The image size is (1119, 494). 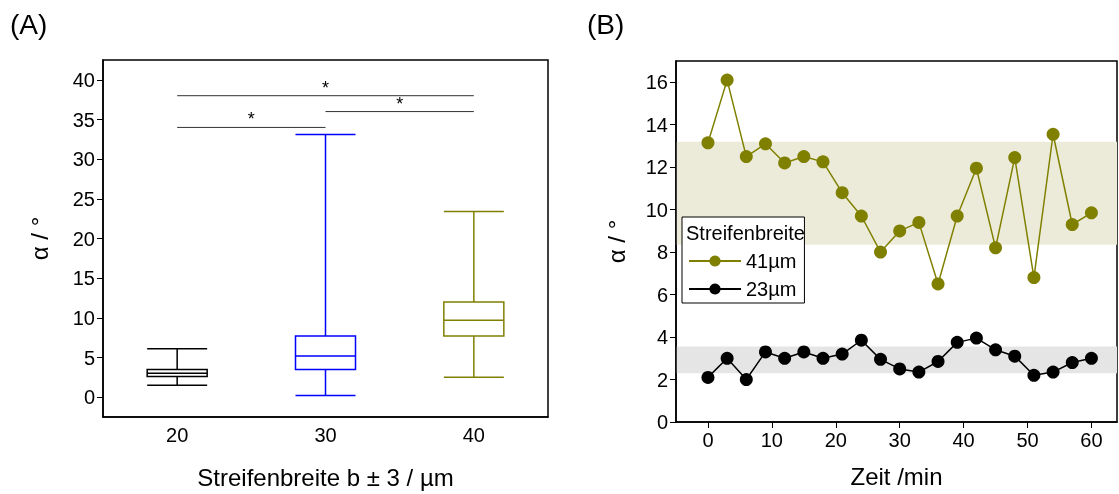 I want to click on y-tick-label: 0, so click(x=89, y=397).